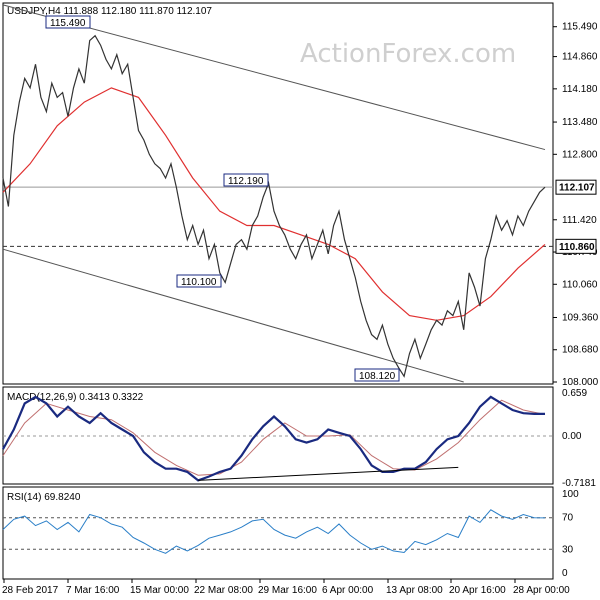  Describe the element at coordinates (414, 590) in the screenshot. I see `x-tick-label-6: 13 Apr 08:00` at that location.